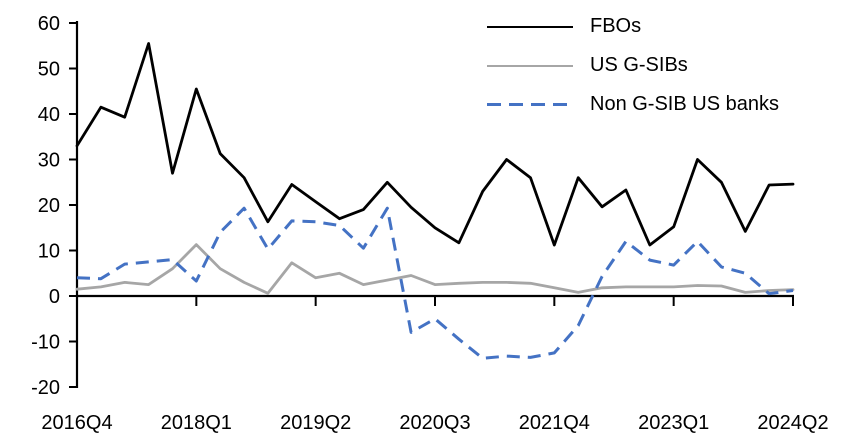 The width and height of the screenshot is (852, 442). Describe the element at coordinates (792, 423) in the screenshot. I see `x-tick-label: 2024Q2` at that location.